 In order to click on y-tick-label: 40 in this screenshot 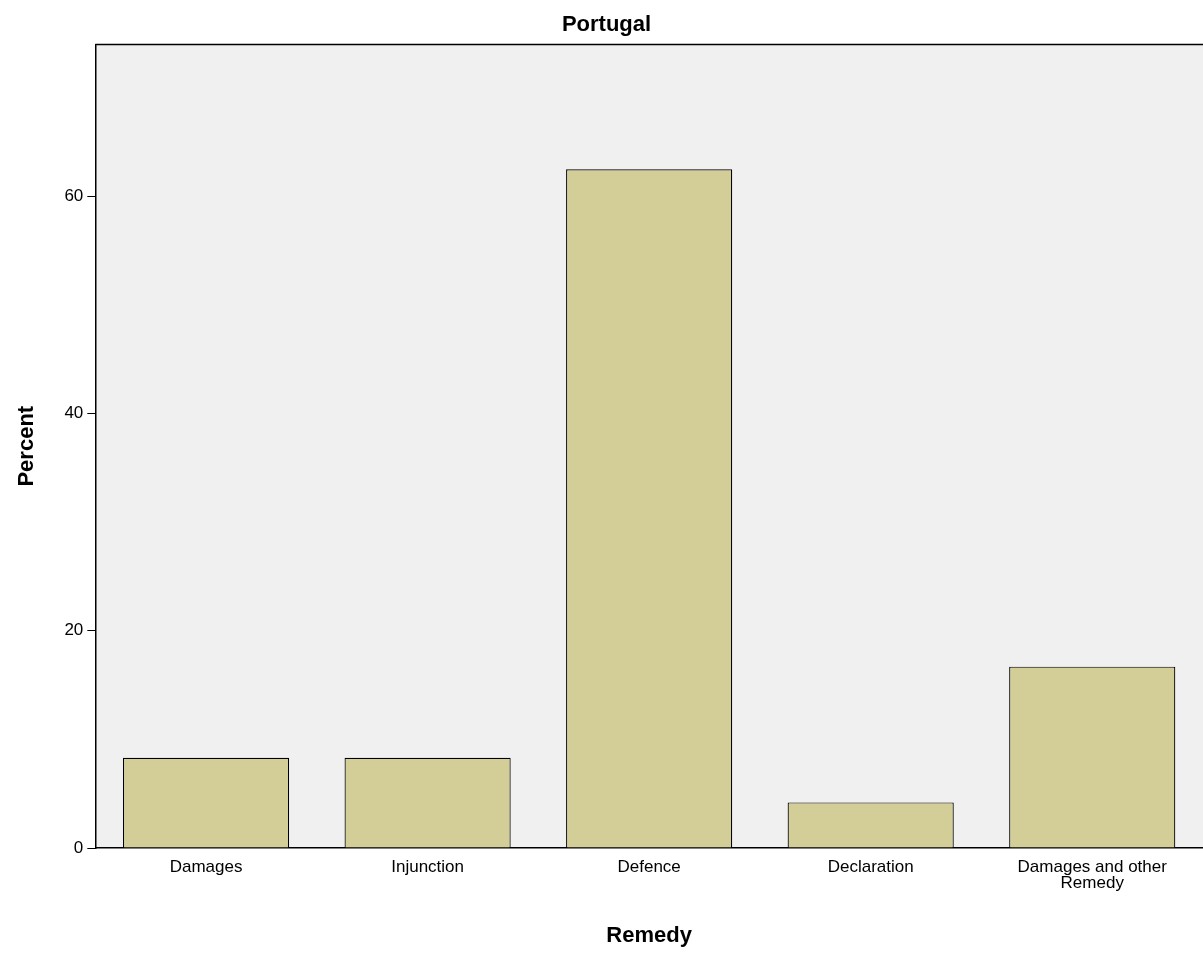, I will do `click(74, 413)`.